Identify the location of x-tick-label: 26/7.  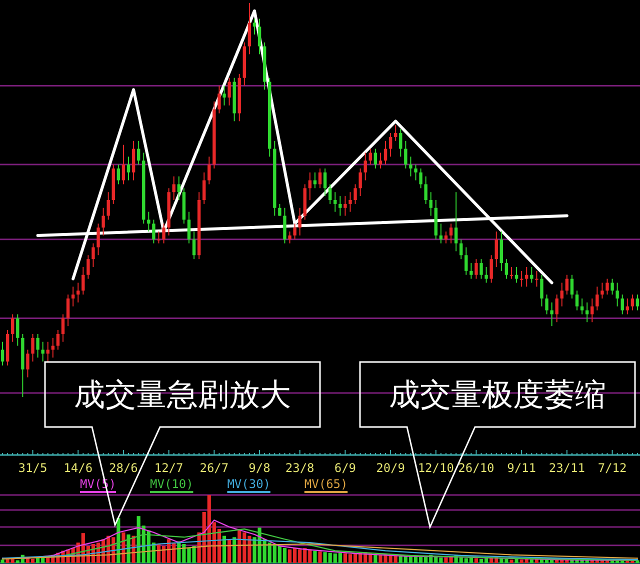
(214, 468).